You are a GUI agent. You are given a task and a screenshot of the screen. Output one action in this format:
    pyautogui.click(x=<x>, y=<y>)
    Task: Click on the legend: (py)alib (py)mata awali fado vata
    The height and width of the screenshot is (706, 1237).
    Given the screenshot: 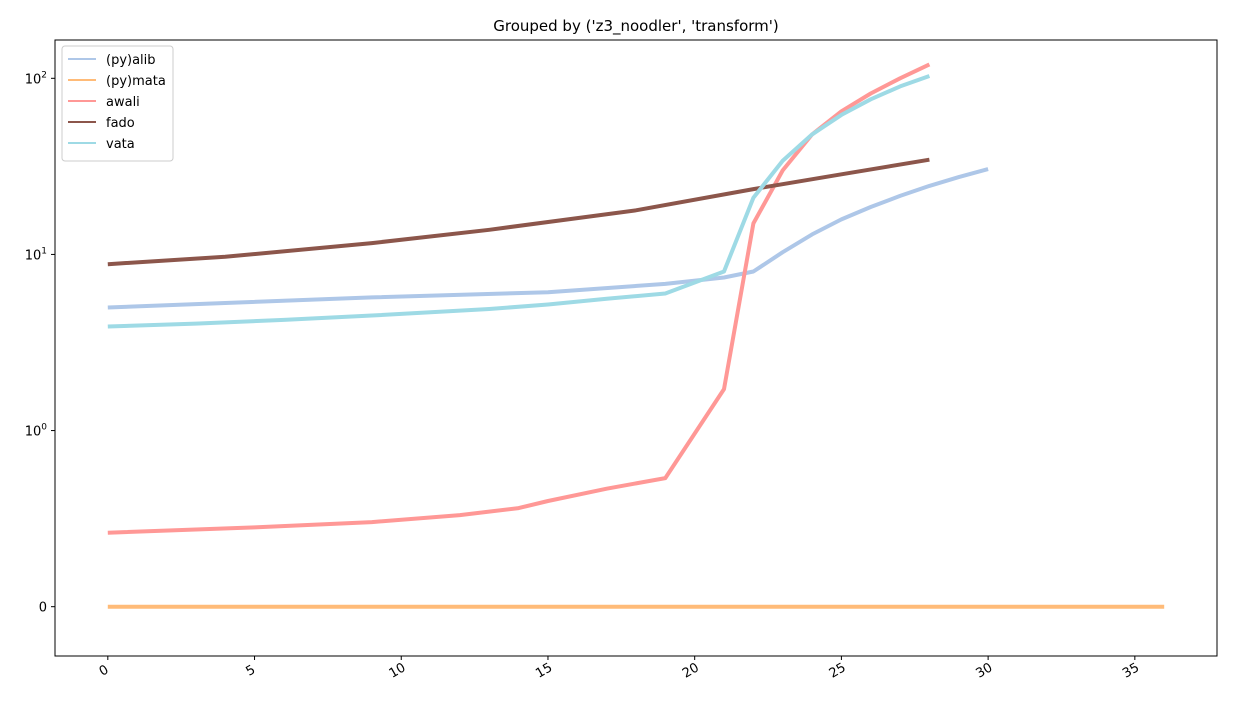 What is the action you would take?
    pyautogui.click(x=117, y=103)
    